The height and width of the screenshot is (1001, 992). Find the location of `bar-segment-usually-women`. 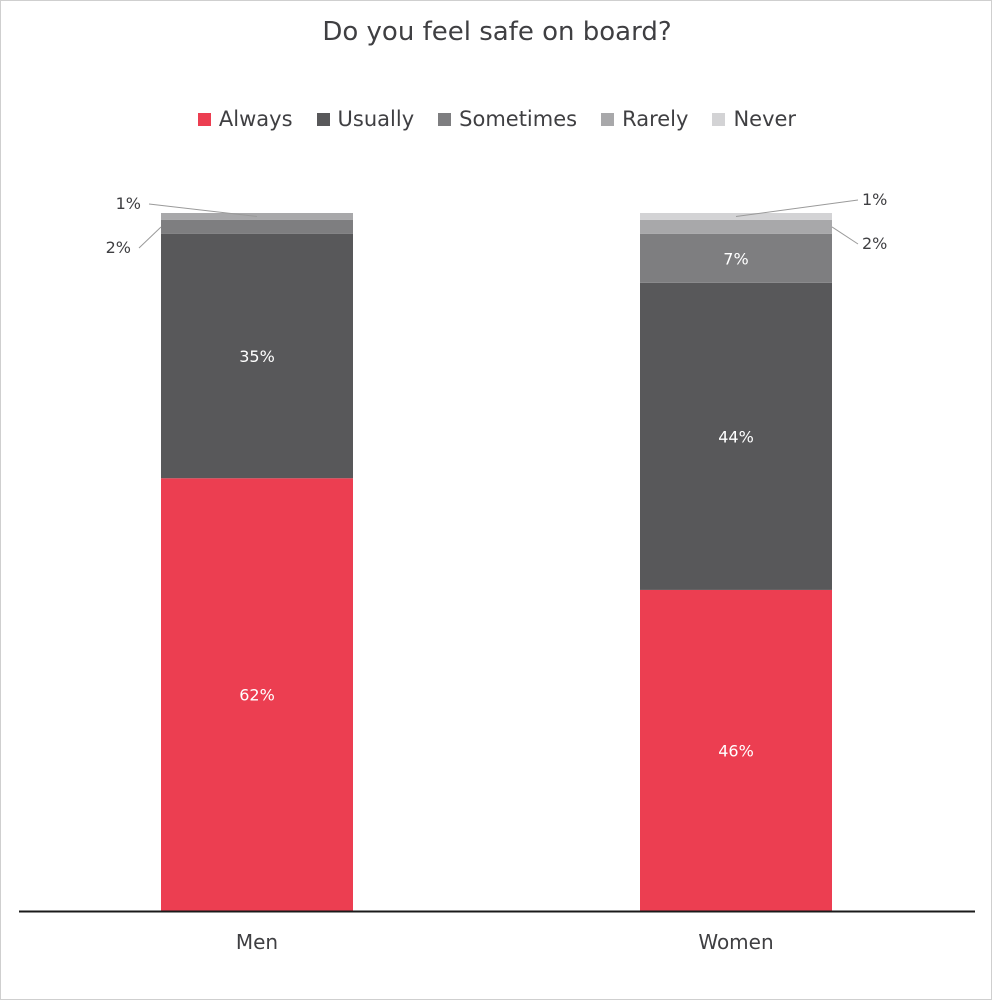

bar-segment-usually-women is located at coordinates (736, 436).